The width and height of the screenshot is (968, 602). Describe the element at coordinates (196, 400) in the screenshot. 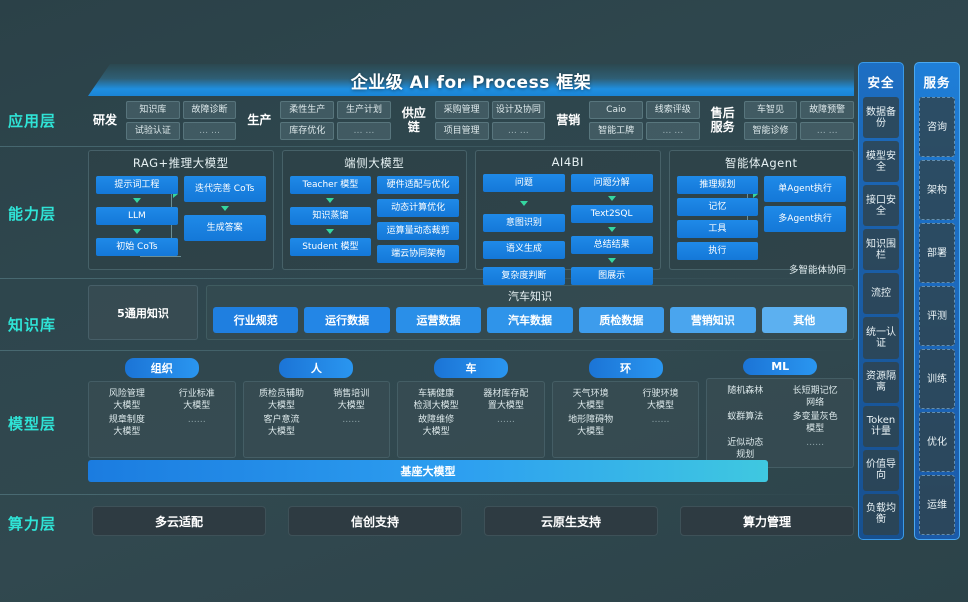

I see `model-item: 行业标准 大模型` at that location.